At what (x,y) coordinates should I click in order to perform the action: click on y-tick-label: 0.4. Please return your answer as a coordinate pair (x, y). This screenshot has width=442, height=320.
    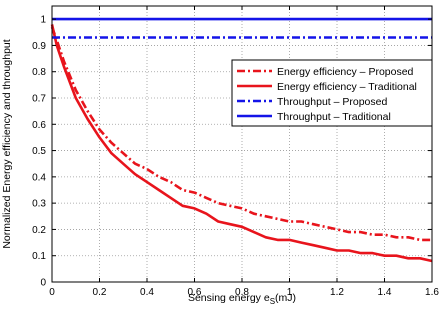
    Looking at the image, I should click on (39, 177).